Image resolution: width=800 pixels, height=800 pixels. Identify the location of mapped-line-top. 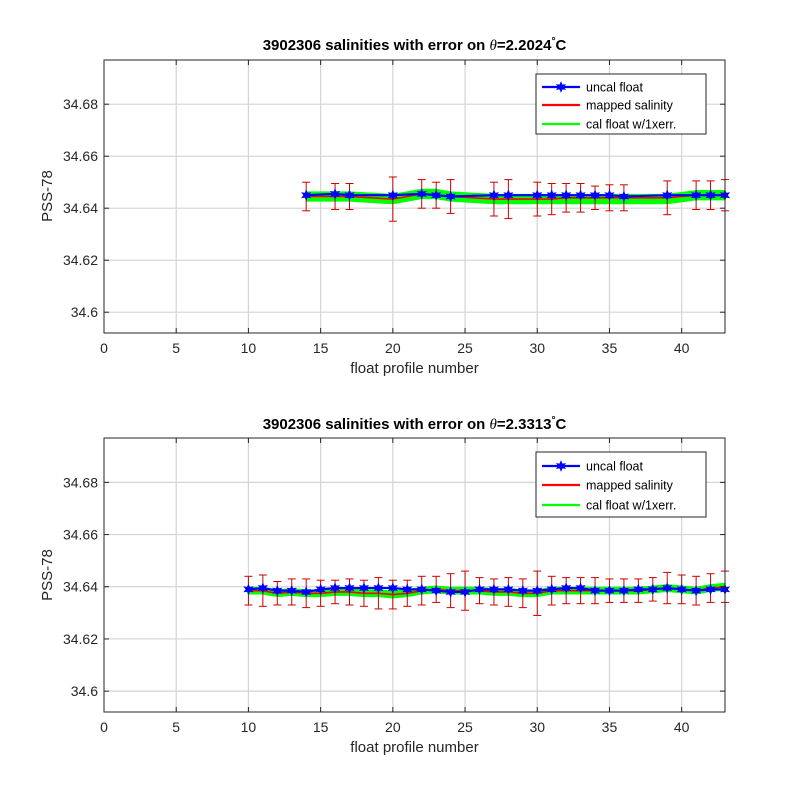
(515, 196).